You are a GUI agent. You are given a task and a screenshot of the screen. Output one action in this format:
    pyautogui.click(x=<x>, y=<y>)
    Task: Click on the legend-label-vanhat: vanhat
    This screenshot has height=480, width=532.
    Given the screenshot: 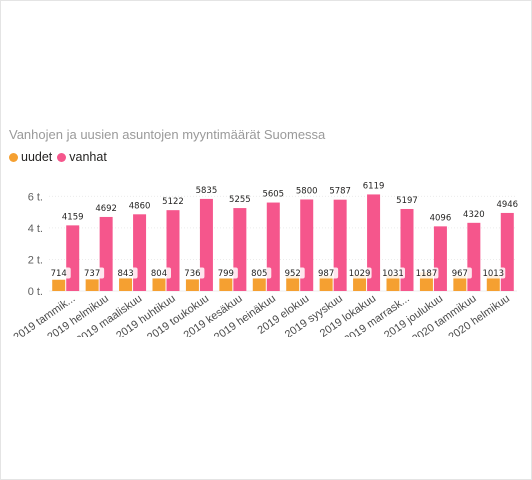 What is the action you would take?
    pyautogui.click(x=88, y=157)
    